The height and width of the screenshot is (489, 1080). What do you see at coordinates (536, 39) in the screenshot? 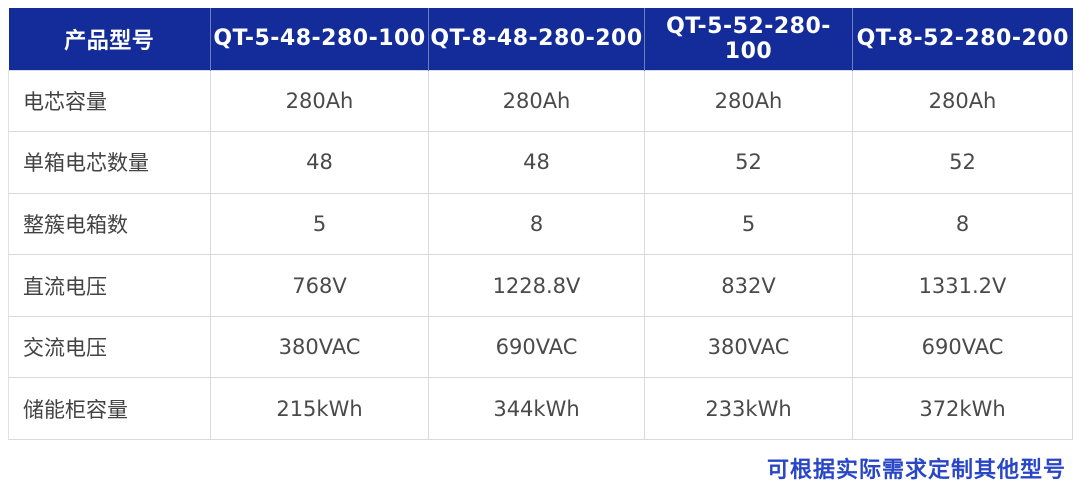
I see `header-model-qt-8-48-280-200: QT-8-48-280-200` at bounding box center [536, 39].